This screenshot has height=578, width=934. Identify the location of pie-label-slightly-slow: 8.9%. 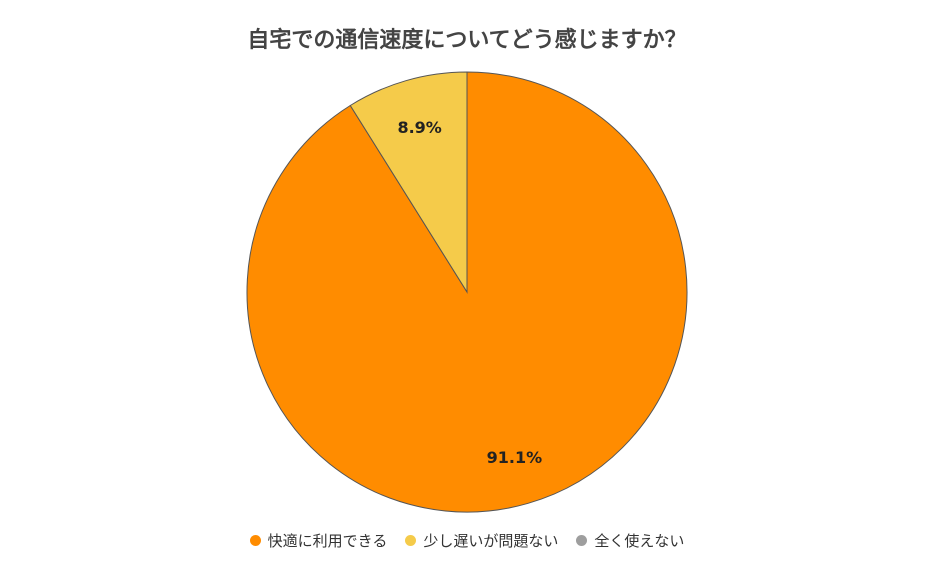
(419, 127).